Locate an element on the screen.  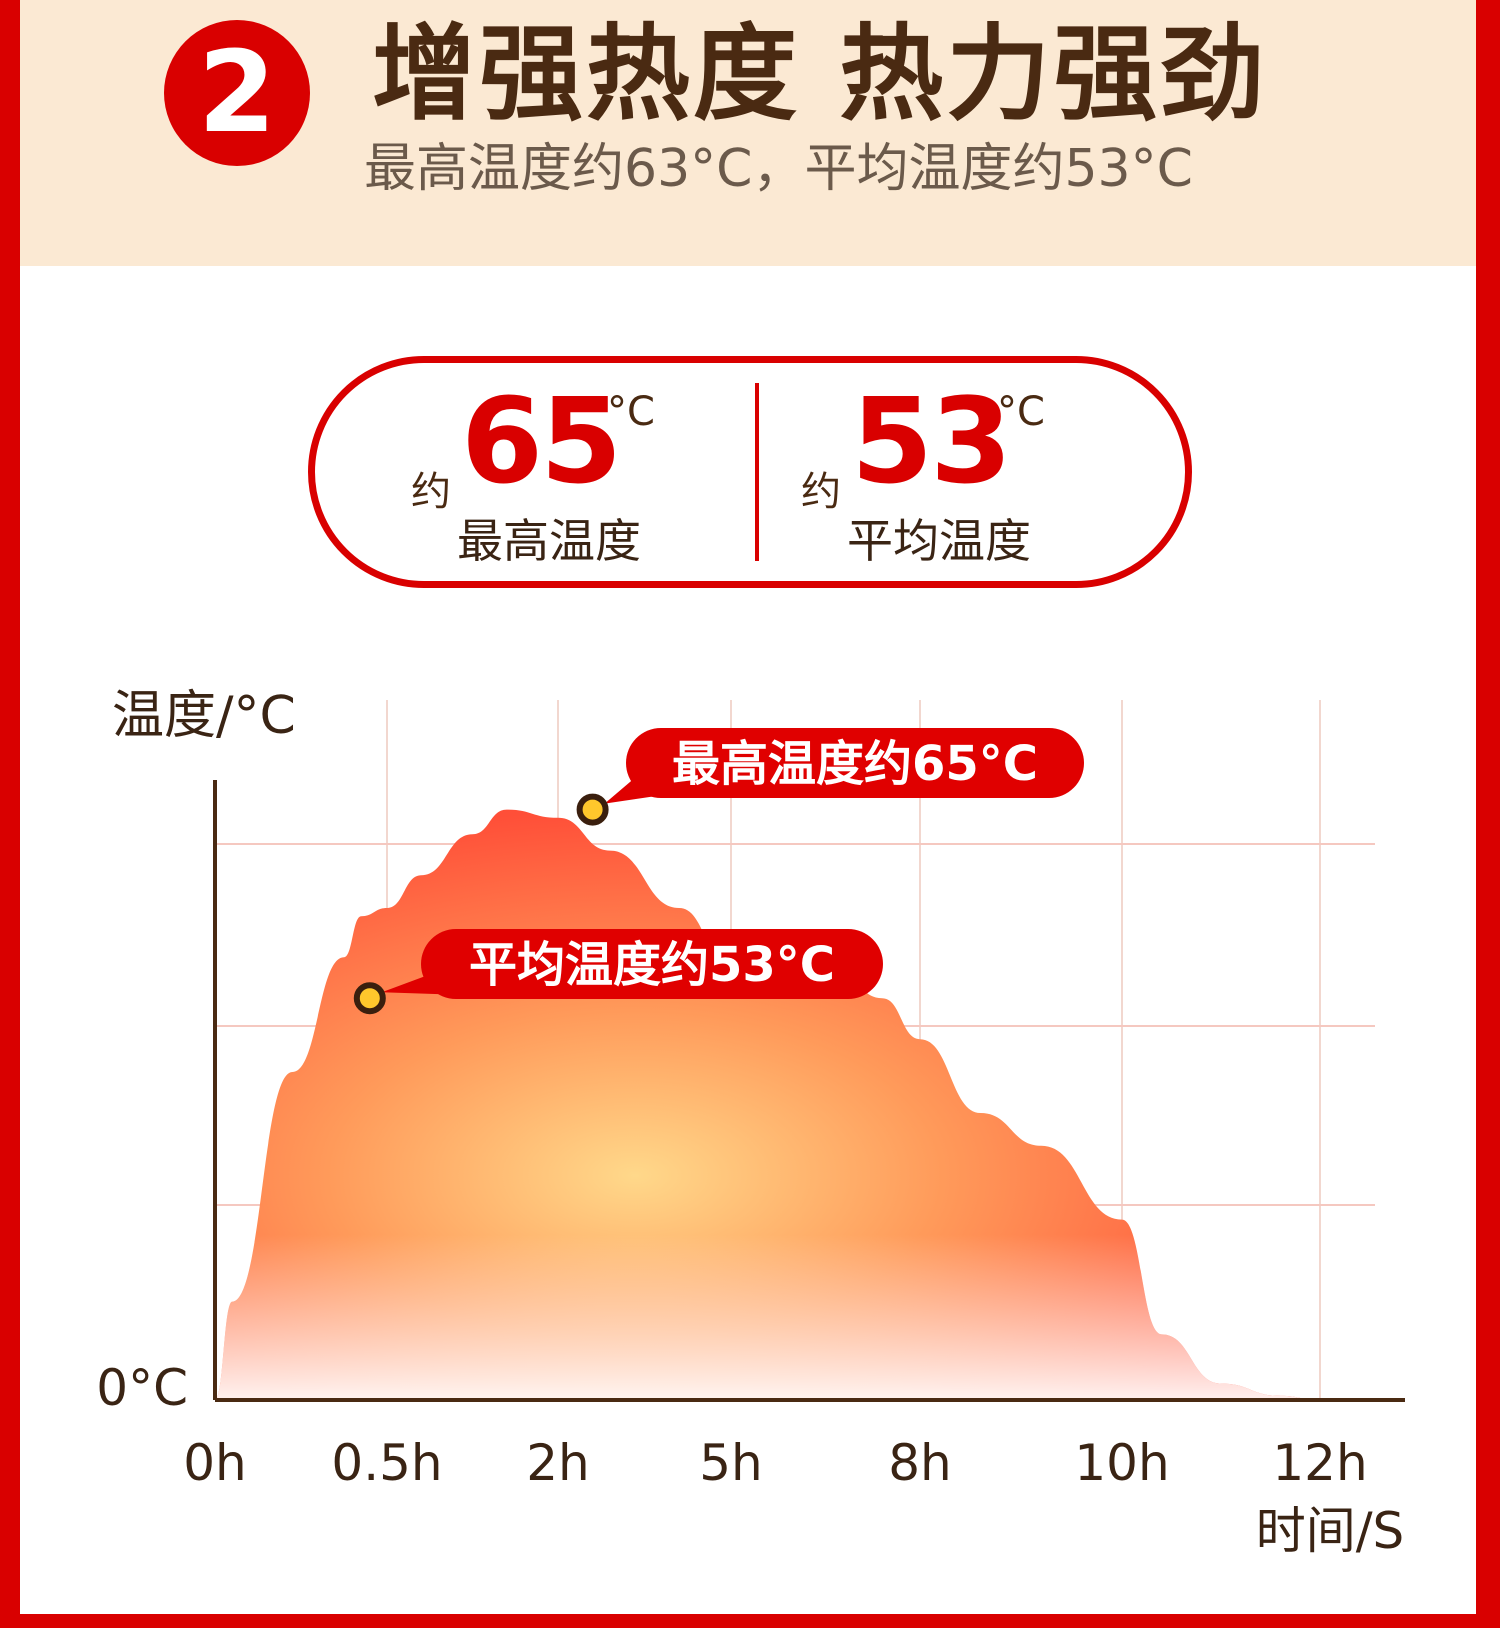
annotation-label: 平均温度约53°C is located at coordinates (652, 965).